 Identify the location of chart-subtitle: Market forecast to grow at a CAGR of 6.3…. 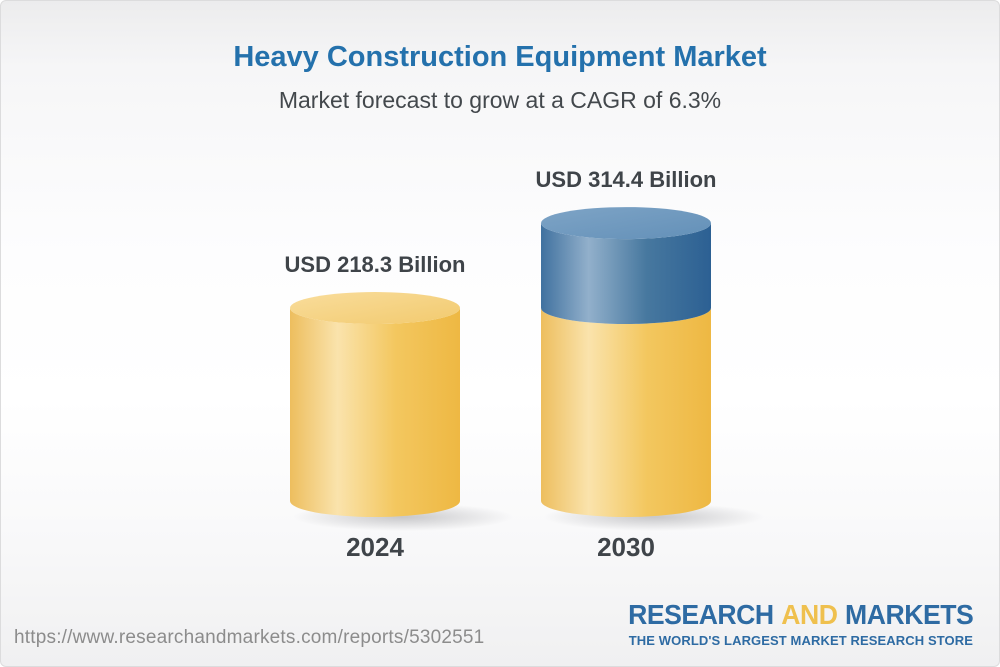
(500, 100).